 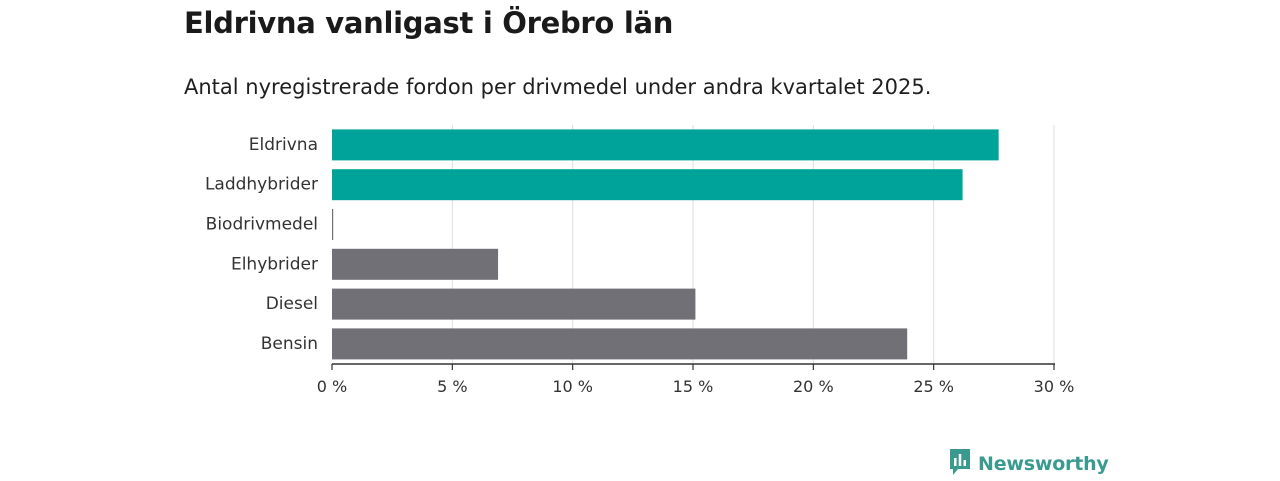 What do you see at coordinates (693, 386) in the screenshot?
I see `x-tick-label: 15 %` at bounding box center [693, 386].